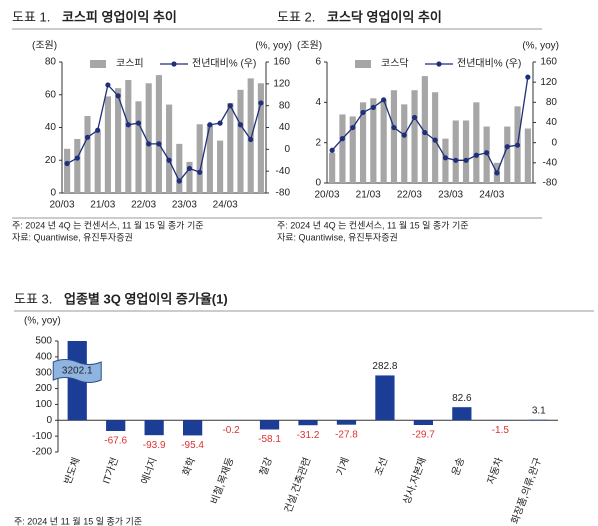 This screenshot has height=526, width=598. I want to click on y2-tick-label: -40, so click(283, 171).